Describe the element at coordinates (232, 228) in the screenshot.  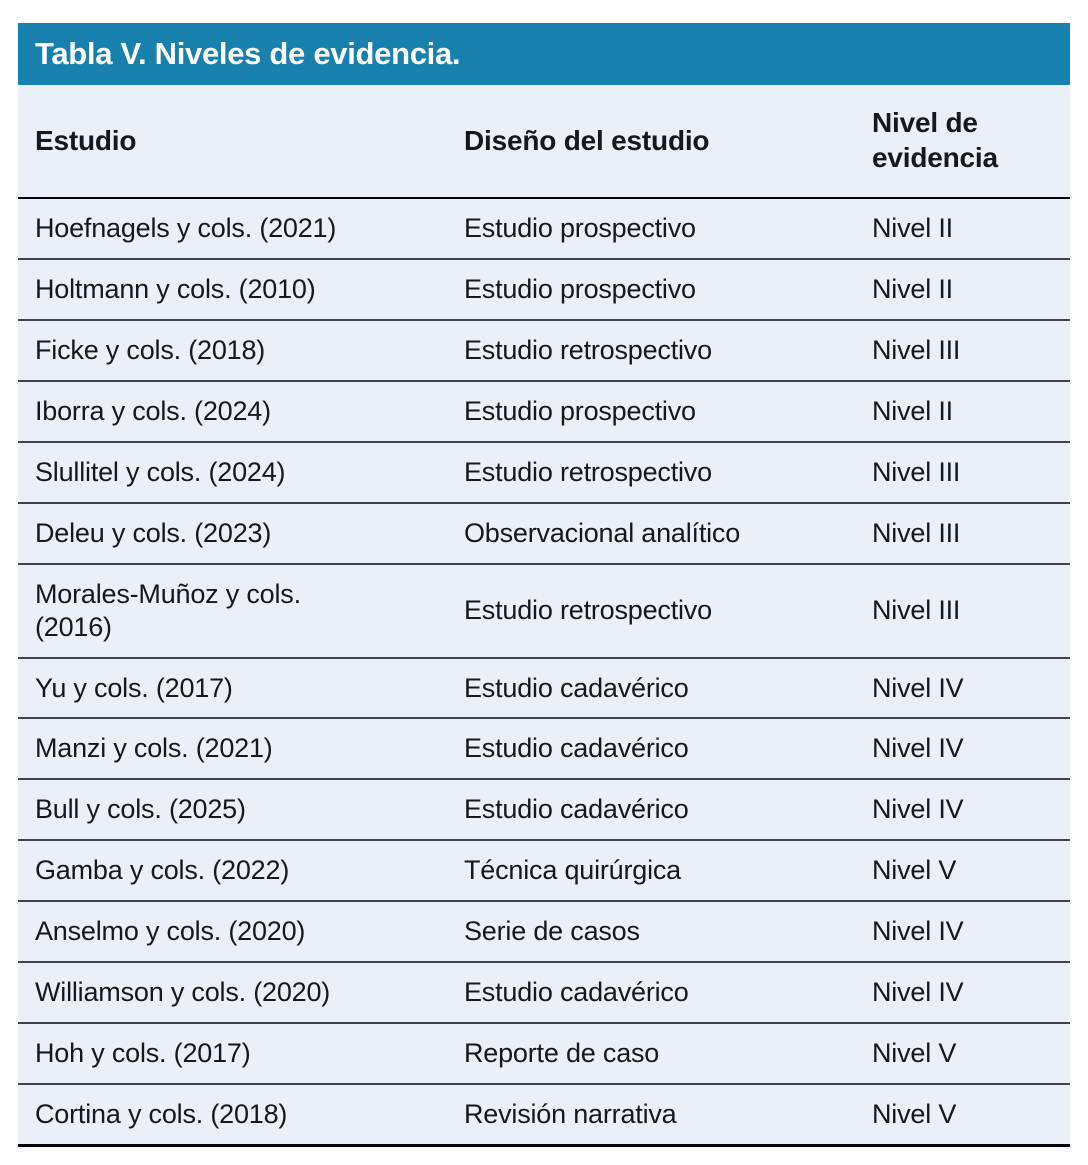
I see `cell-estudio: Hoefnagels y cols. (2021)` at that location.